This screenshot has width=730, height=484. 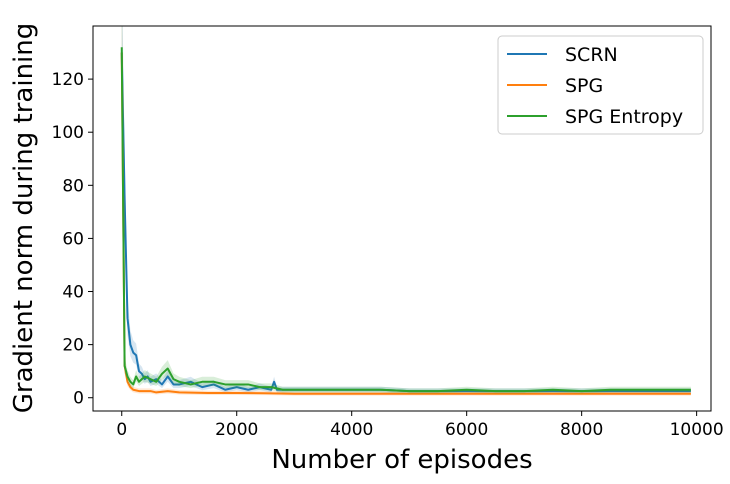 What do you see at coordinates (68, 133) in the screenshot?
I see `y-tick-label: 100` at bounding box center [68, 133].